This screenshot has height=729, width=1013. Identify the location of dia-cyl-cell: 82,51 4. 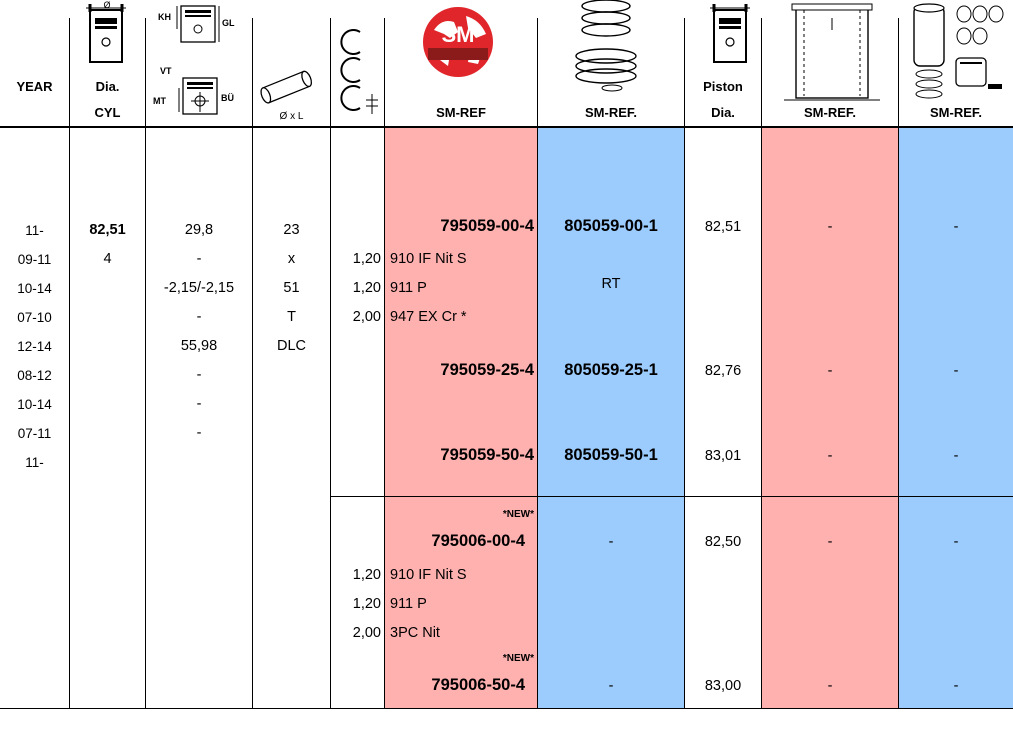
(107, 245).